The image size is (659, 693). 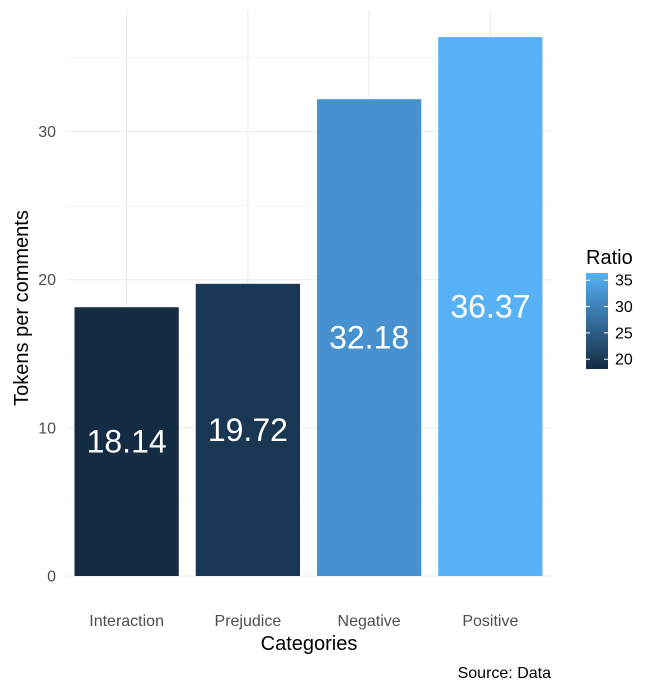 What do you see at coordinates (47, 428) in the screenshot?
I see `y-tick-label: 10` at bounding box center [47, 428].